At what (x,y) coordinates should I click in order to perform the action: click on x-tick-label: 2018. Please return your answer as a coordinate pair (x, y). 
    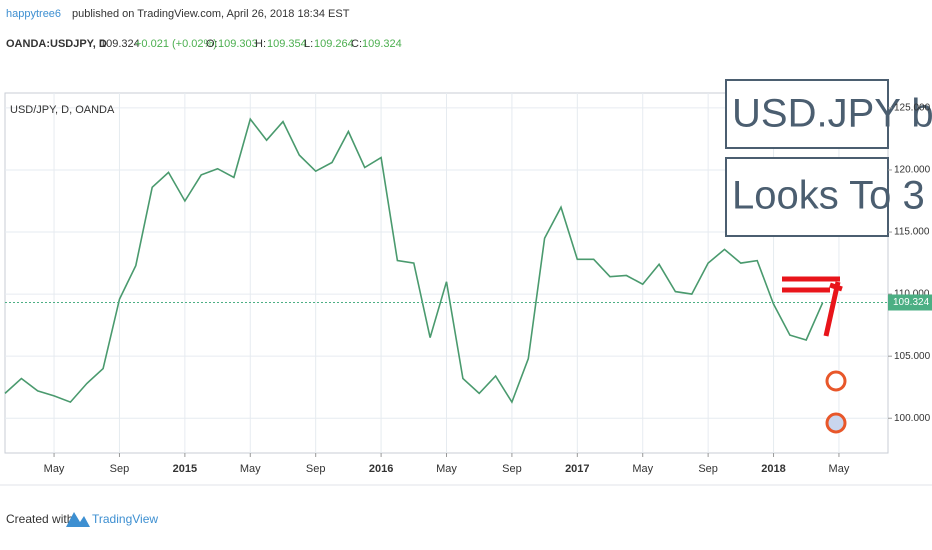
    Looking at the image, I should click on (773, 469).